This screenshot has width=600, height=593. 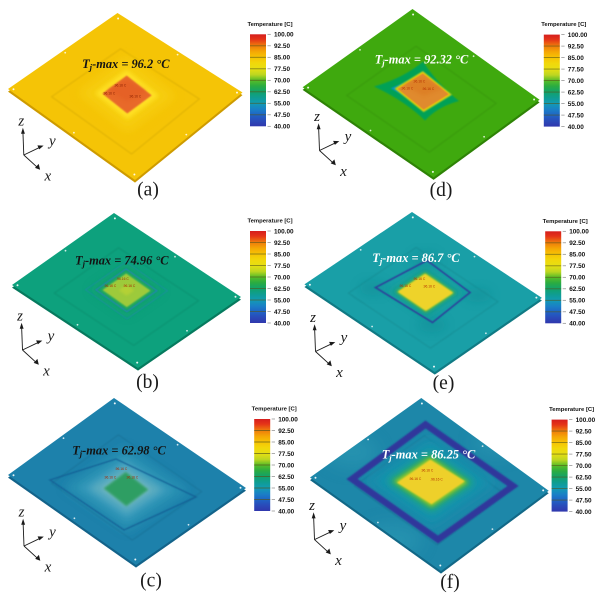 What do you see at coordinates (119, 451) in the screenshot?
I see `svg-text: Tj-max = 62.98 °C` at bounding box center [119, 451].